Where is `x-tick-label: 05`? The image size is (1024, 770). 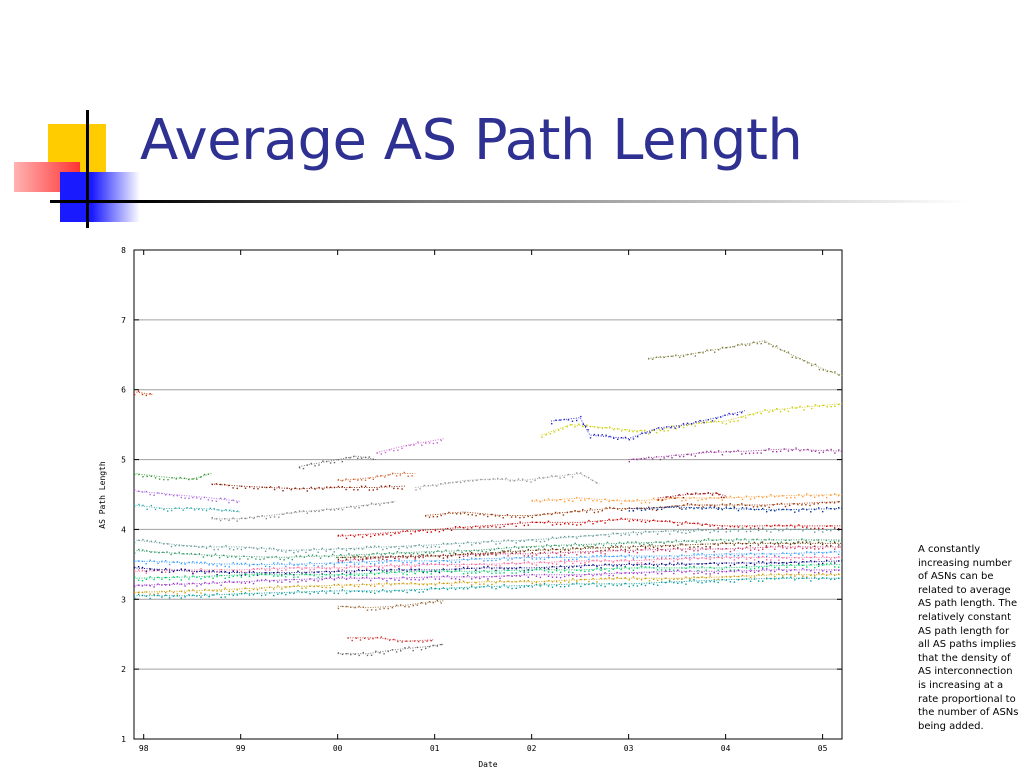
x-tick-label: 05 is located at coordinates (823, 748).